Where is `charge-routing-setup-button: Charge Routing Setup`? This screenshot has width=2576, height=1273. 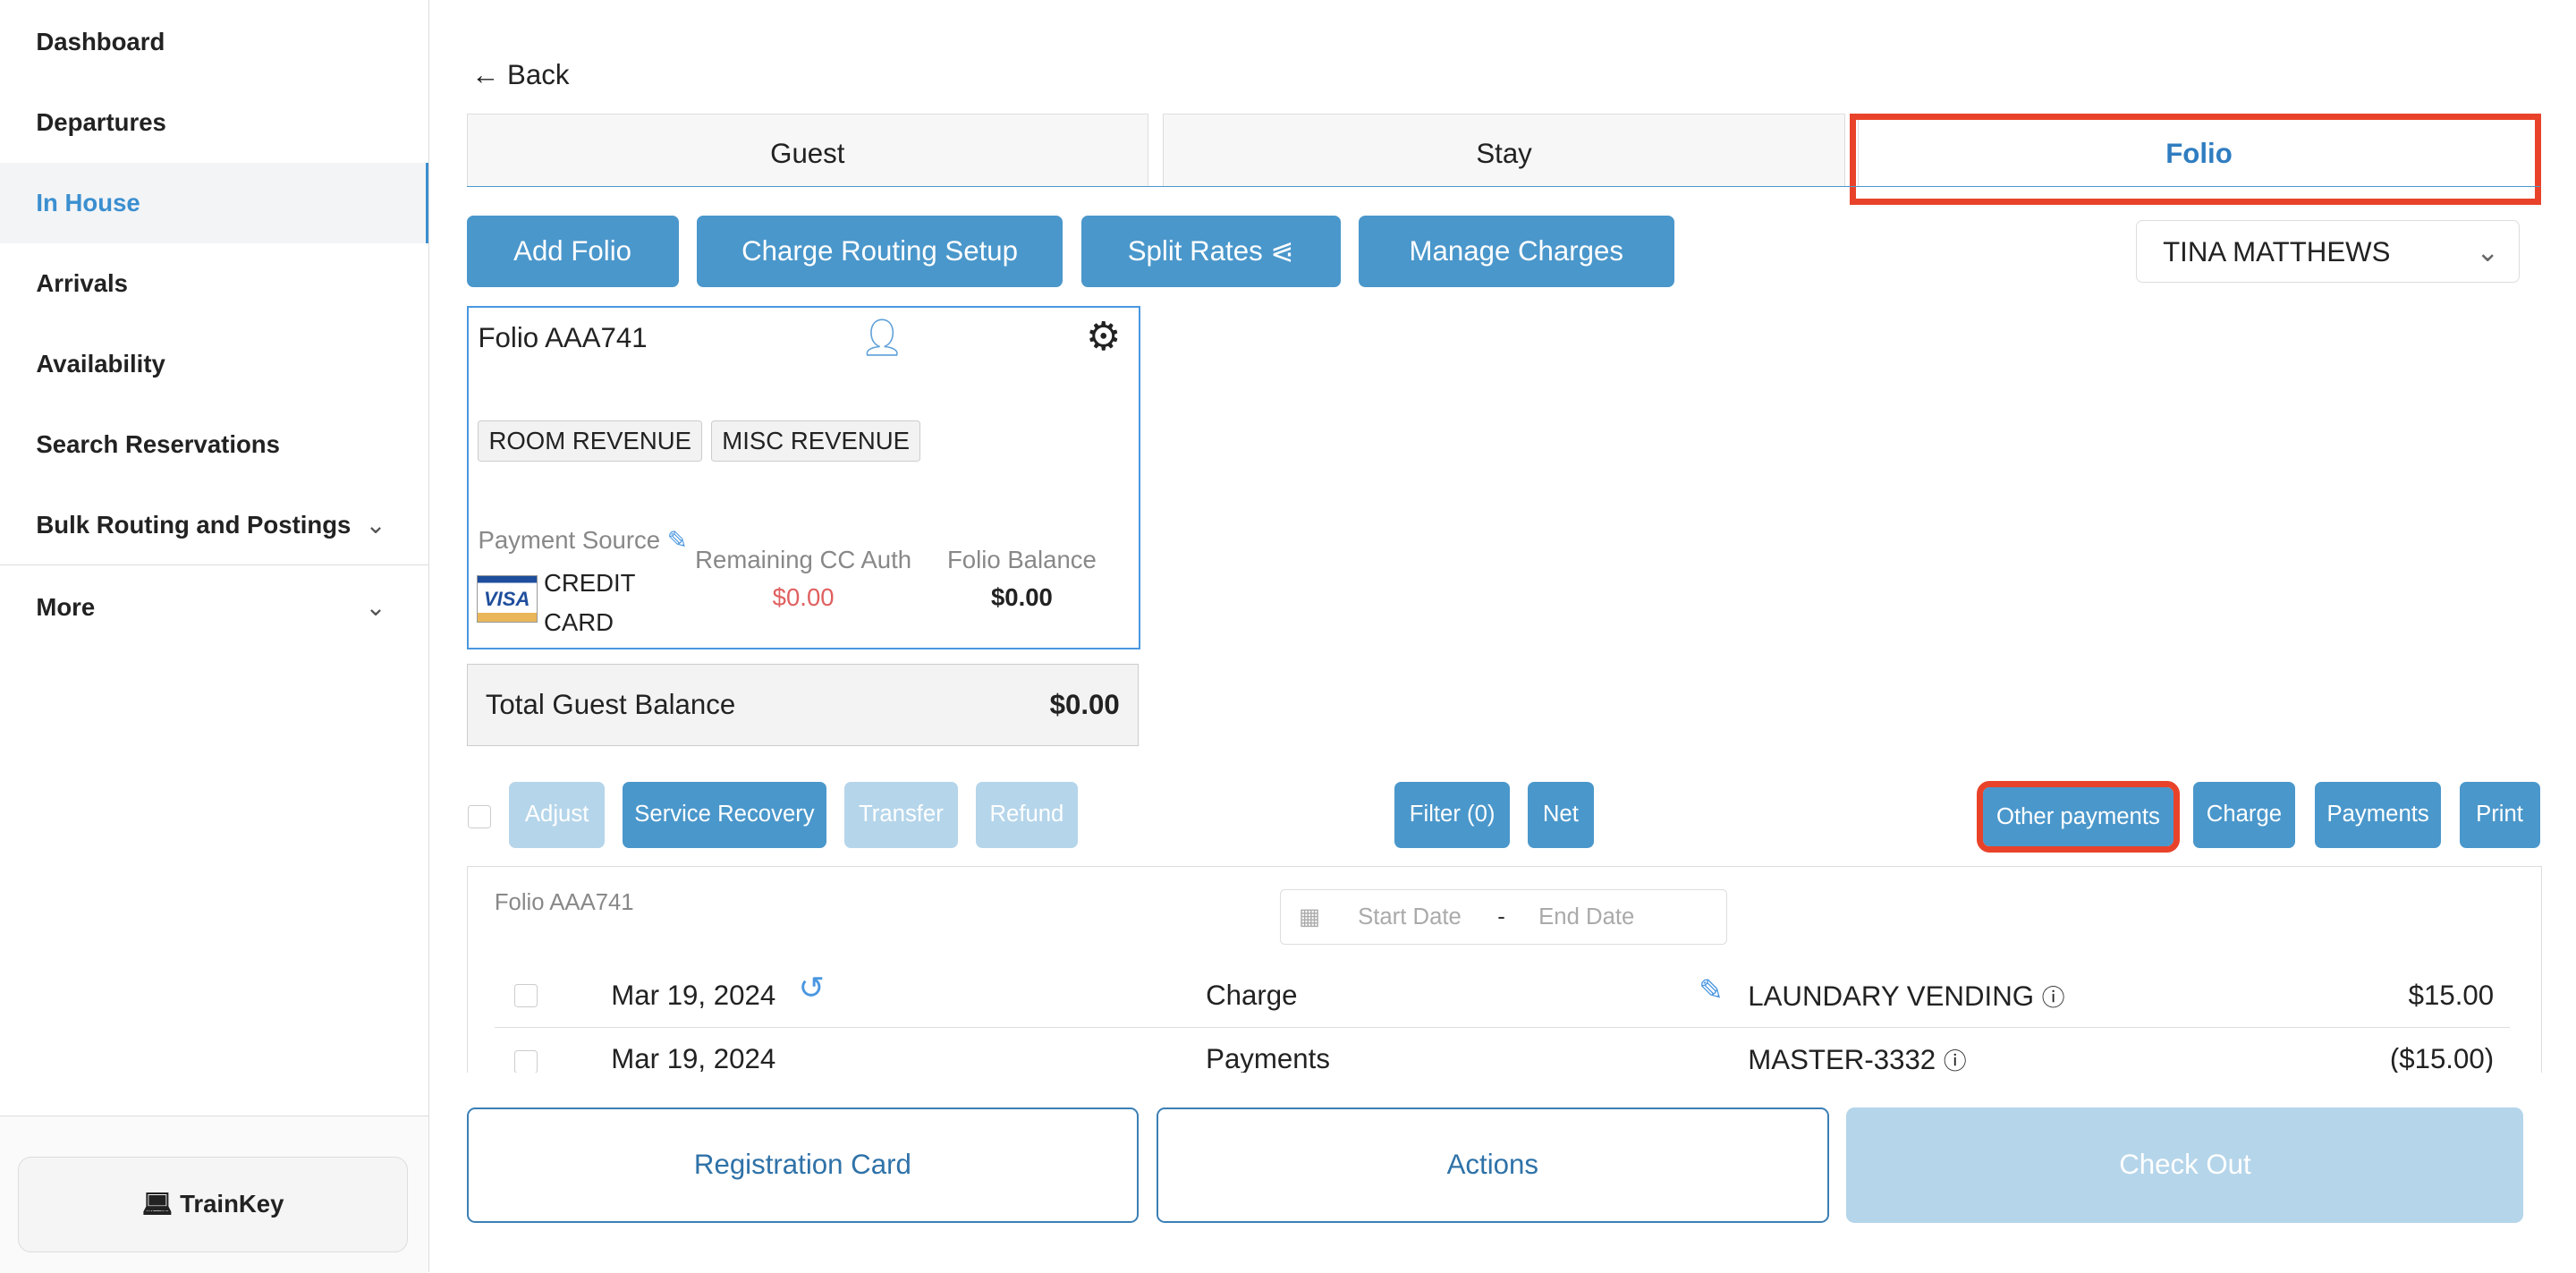
charge-routing-setup-button: Charge Routing Setup is located at coordinates (879, 252).